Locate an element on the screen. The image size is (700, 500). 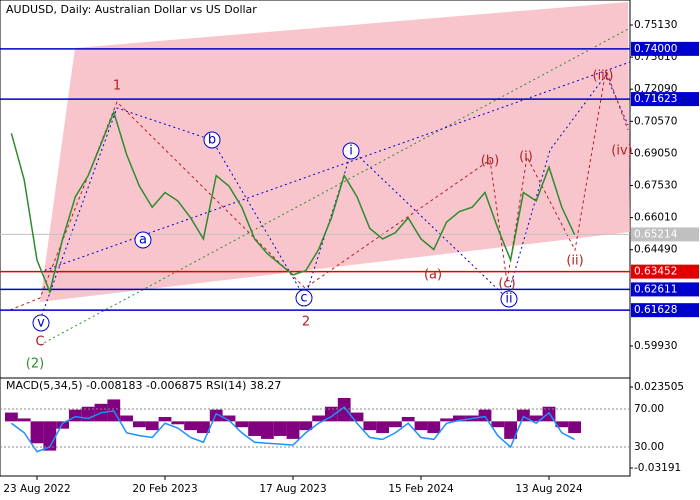
level-label: 0.74000 is located at coordinates (655, 49).